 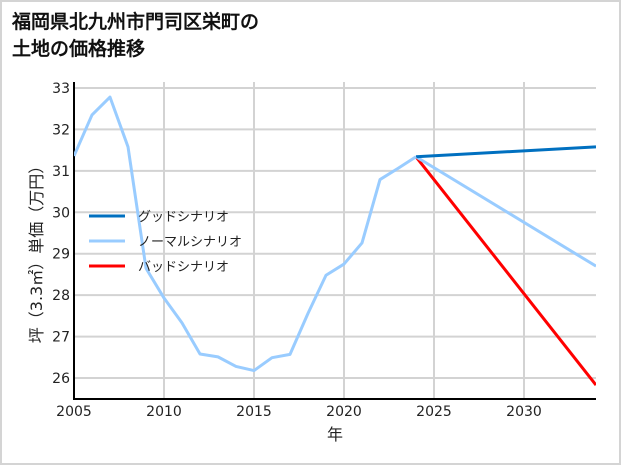 What do you see at coordinates (74, 412) in the screenshot?
I see `x-tick-label: 2005` at bounding box center [74, 412].